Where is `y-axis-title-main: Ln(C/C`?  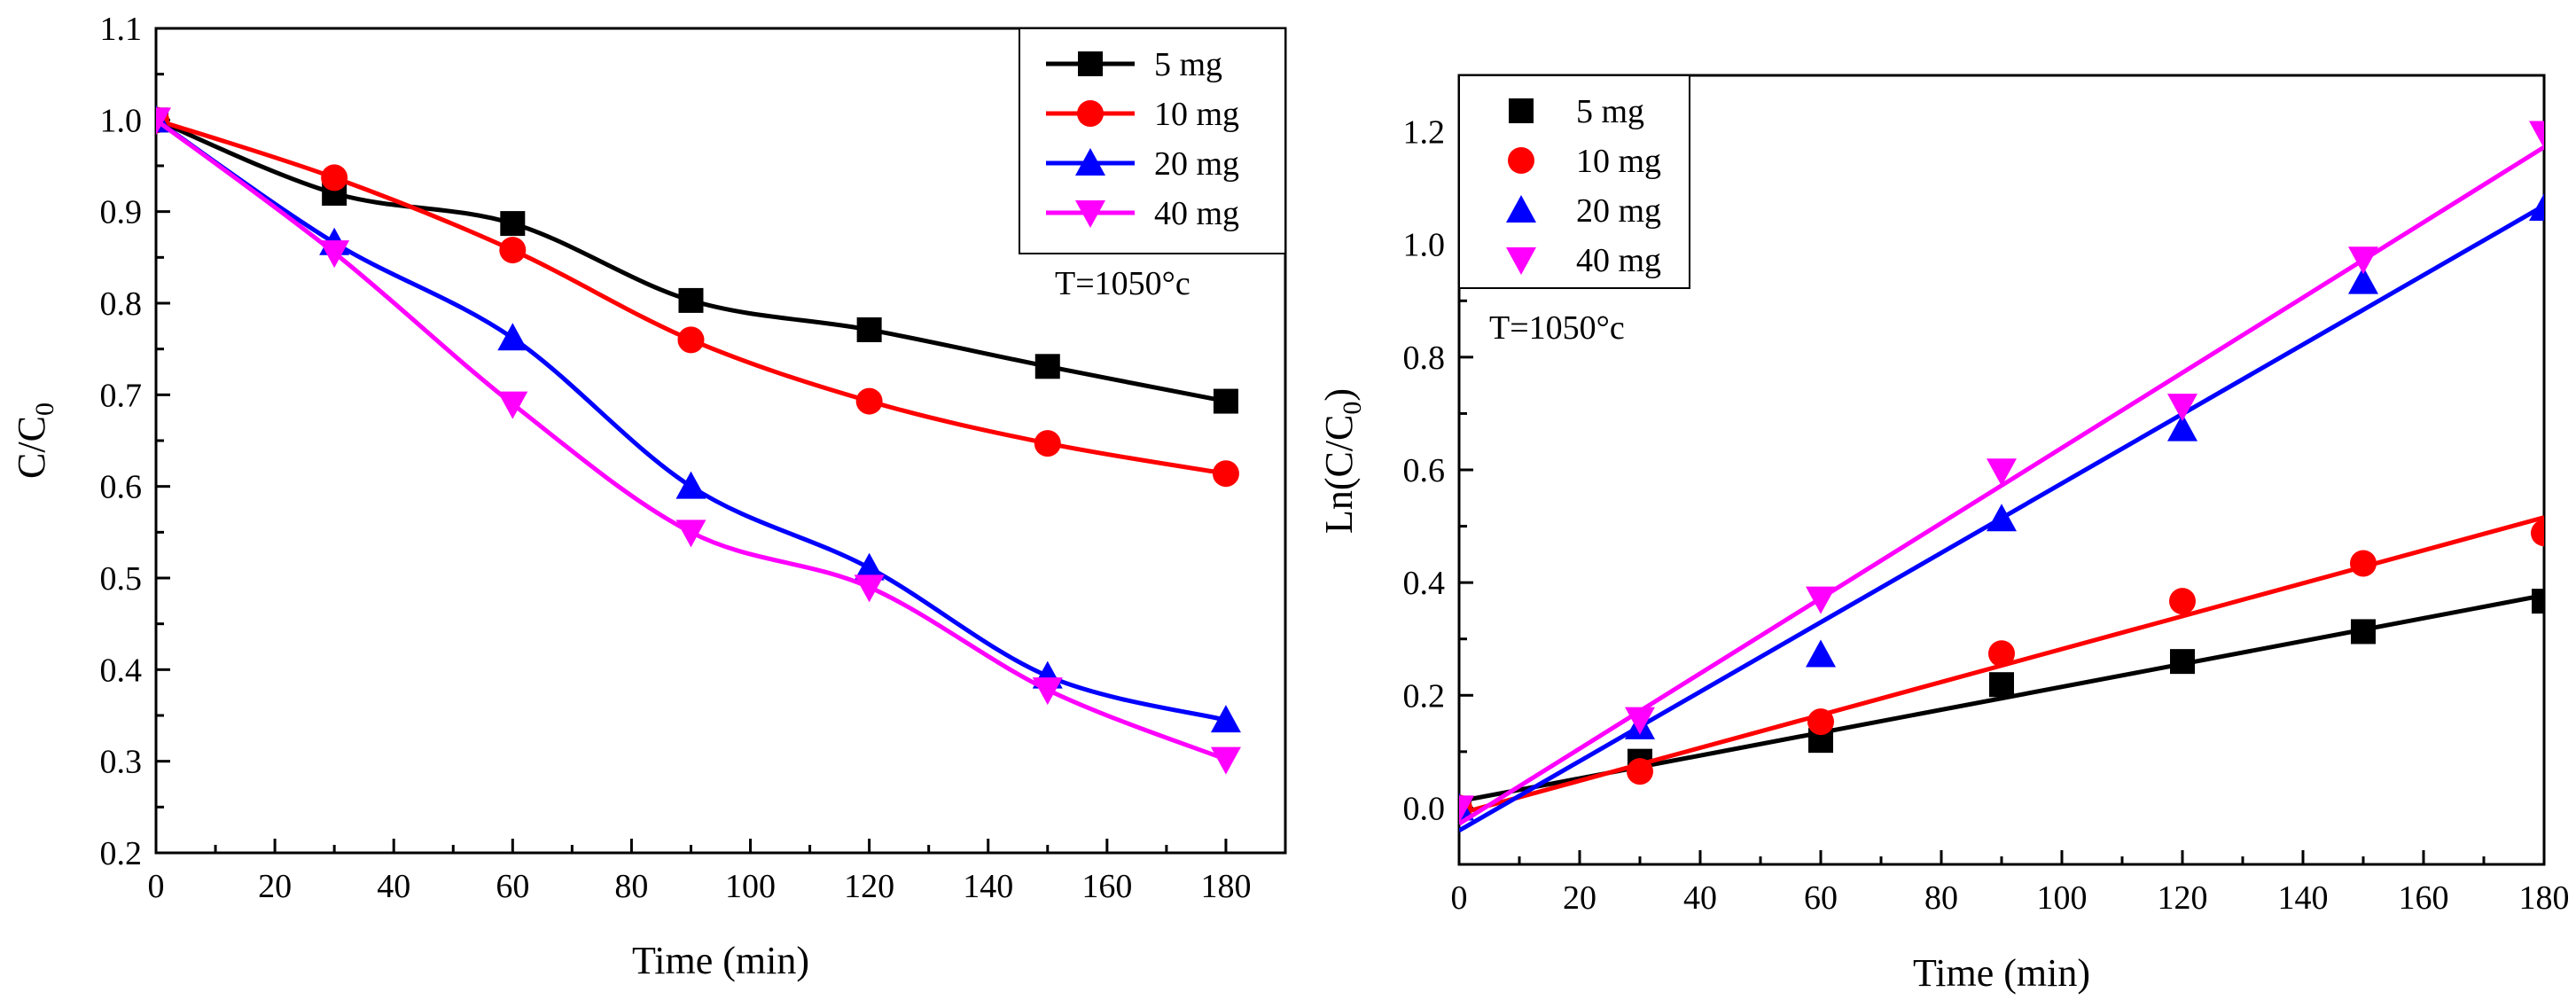 y-axis-title-main: Ln(C/C is located at coordinates (1339, 474).